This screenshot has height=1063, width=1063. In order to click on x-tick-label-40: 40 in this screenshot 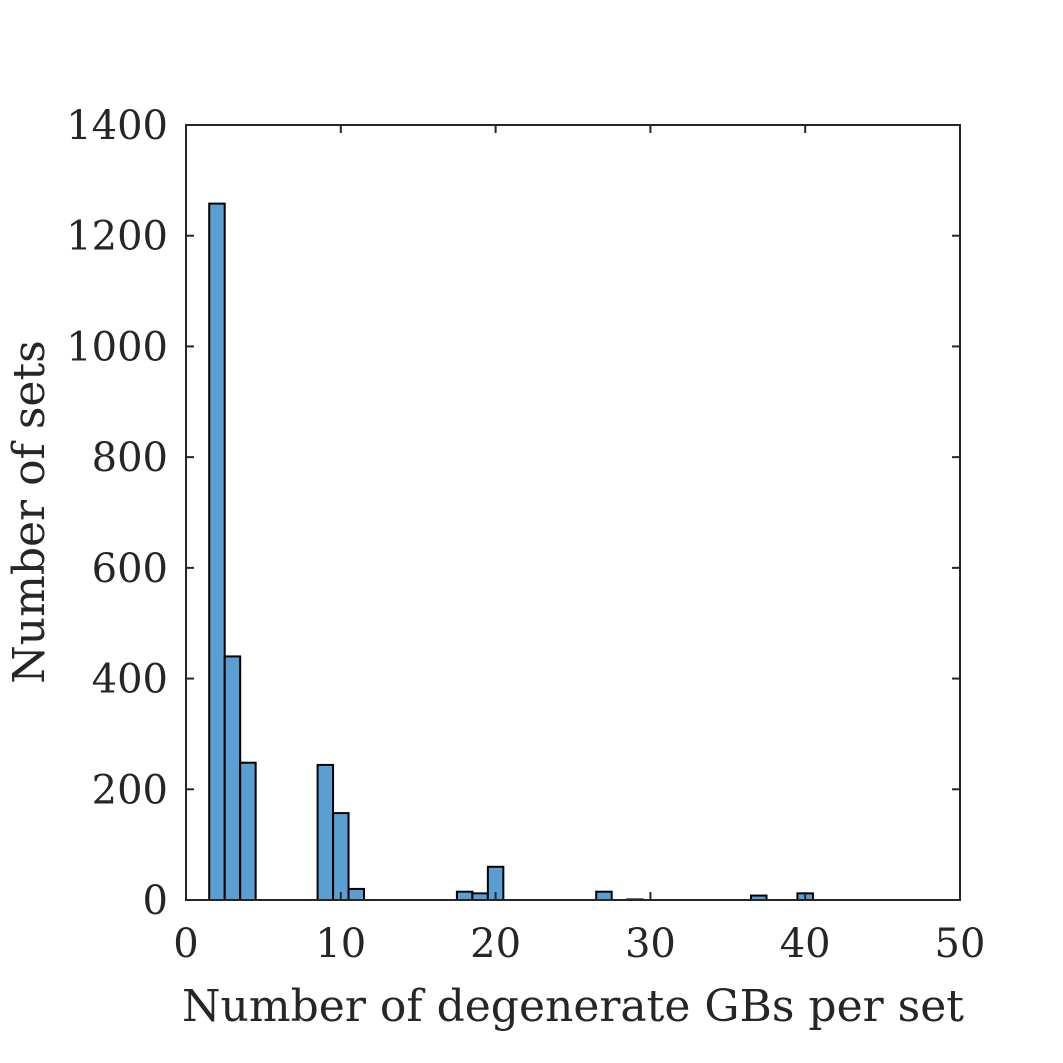, I will do `click(805, 944)`.